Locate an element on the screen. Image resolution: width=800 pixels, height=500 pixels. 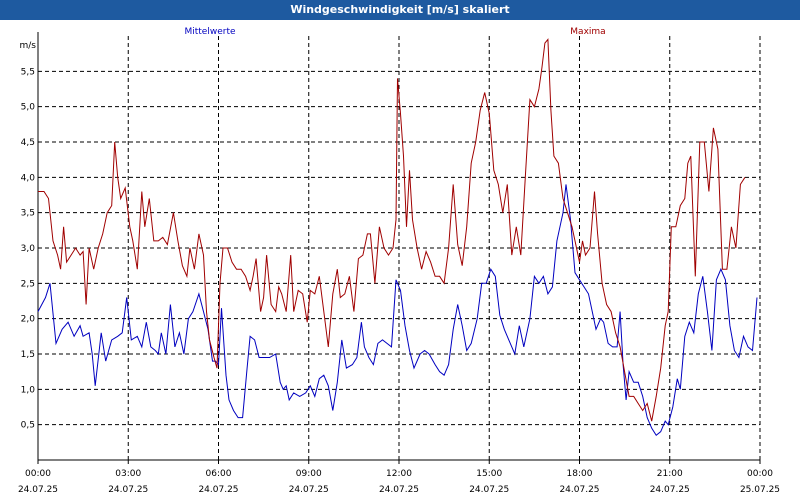
x-tick-time: 18:00 is located at coordinates (580, 474).